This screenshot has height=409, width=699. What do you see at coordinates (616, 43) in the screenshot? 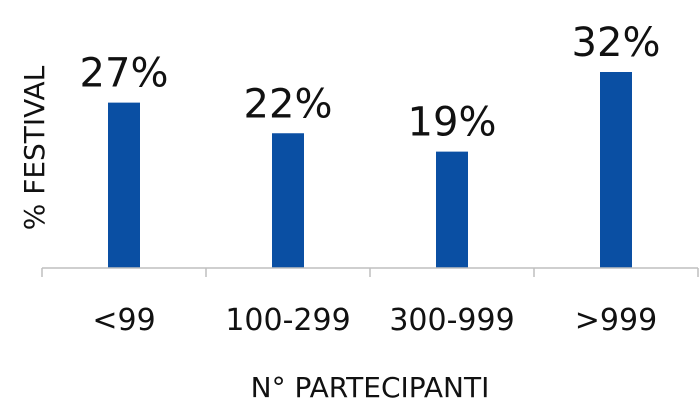
I see `data-label: 32%` at bounding box center [616, 43].